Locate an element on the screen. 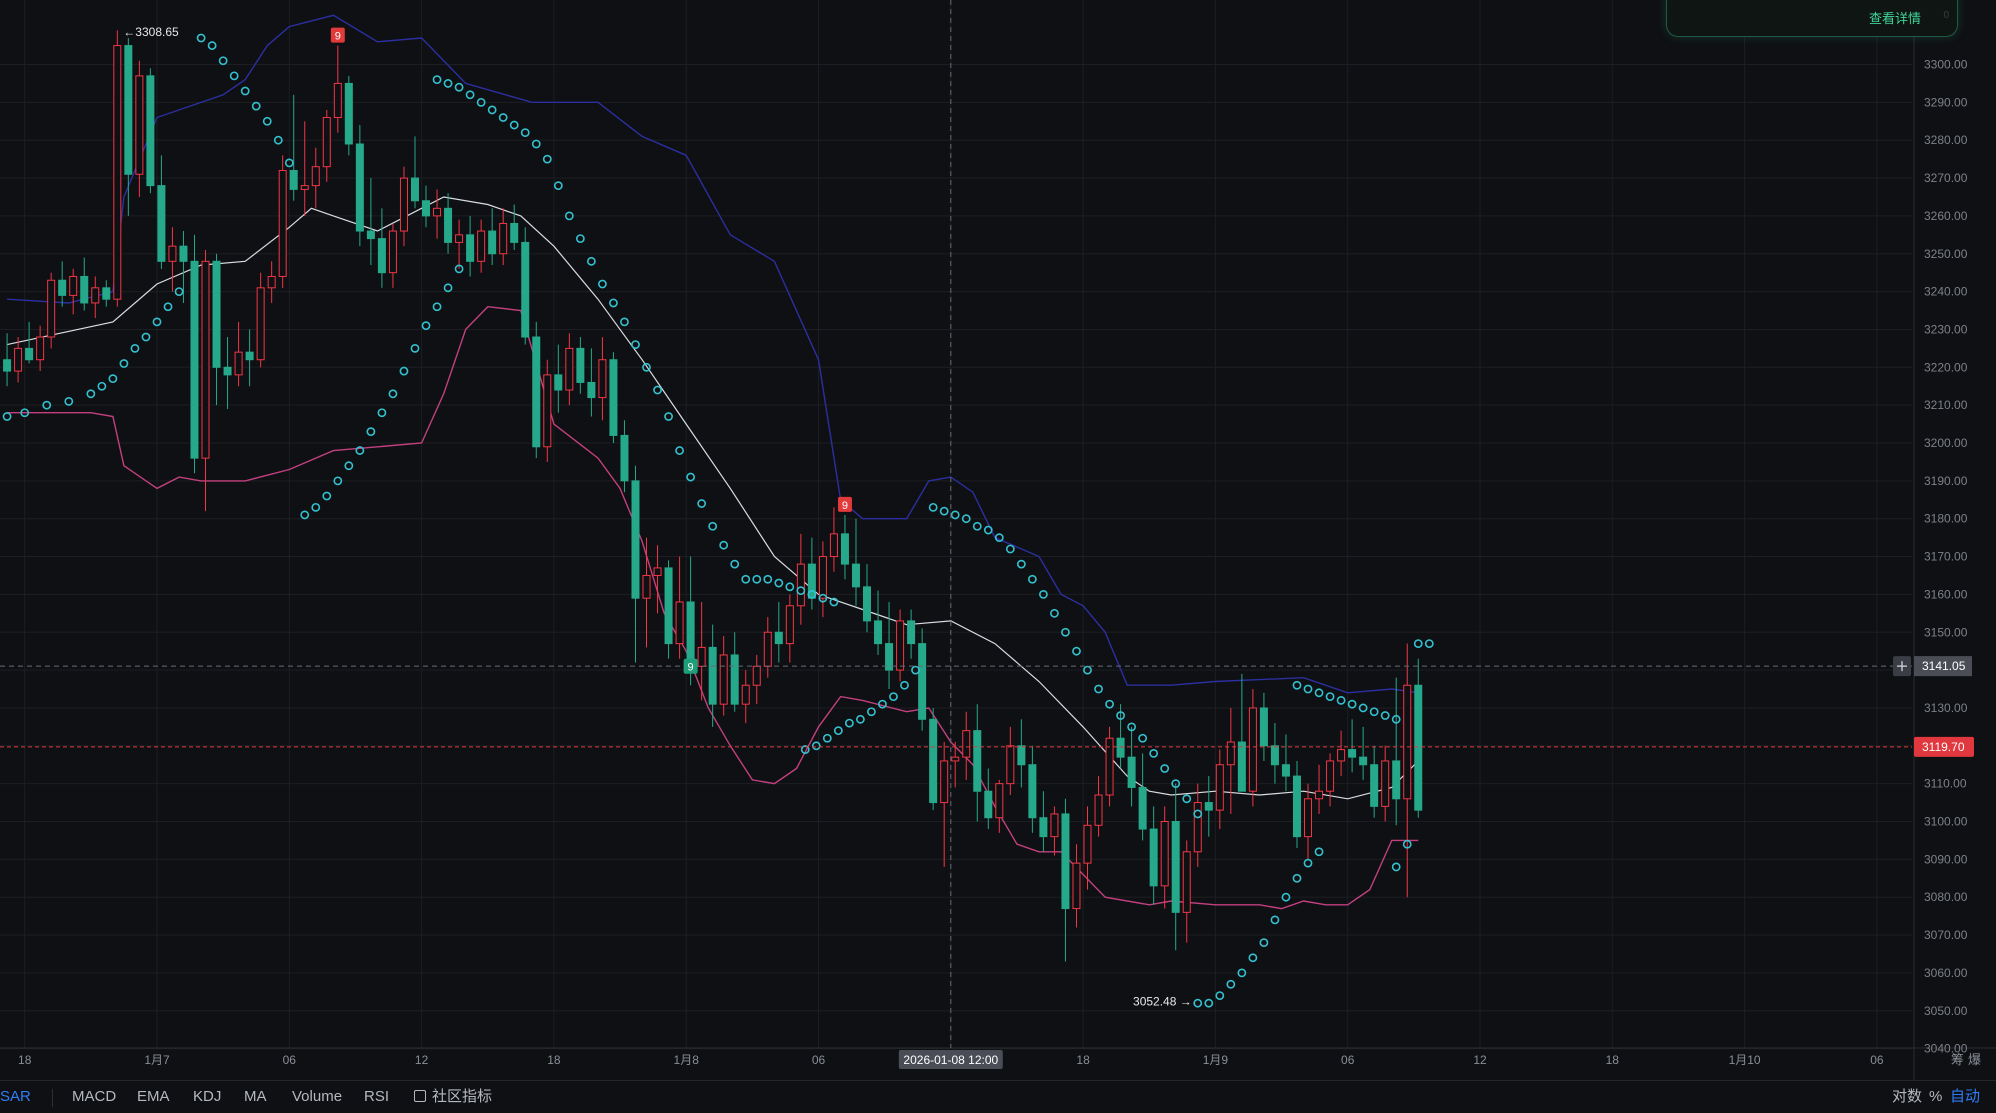 The height and width of the screenshot is (1113, 1996). price-tick-label: 3260.00 is located at coordinates (1946, 216).